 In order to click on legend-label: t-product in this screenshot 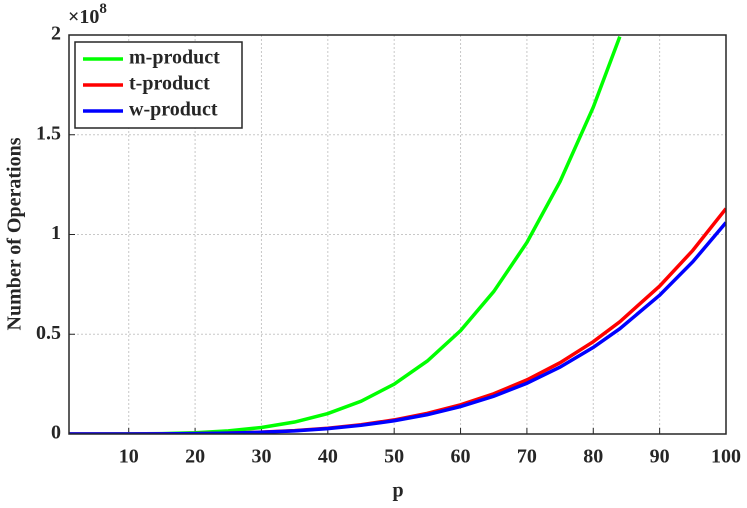, I will do `click(169, 84)`.